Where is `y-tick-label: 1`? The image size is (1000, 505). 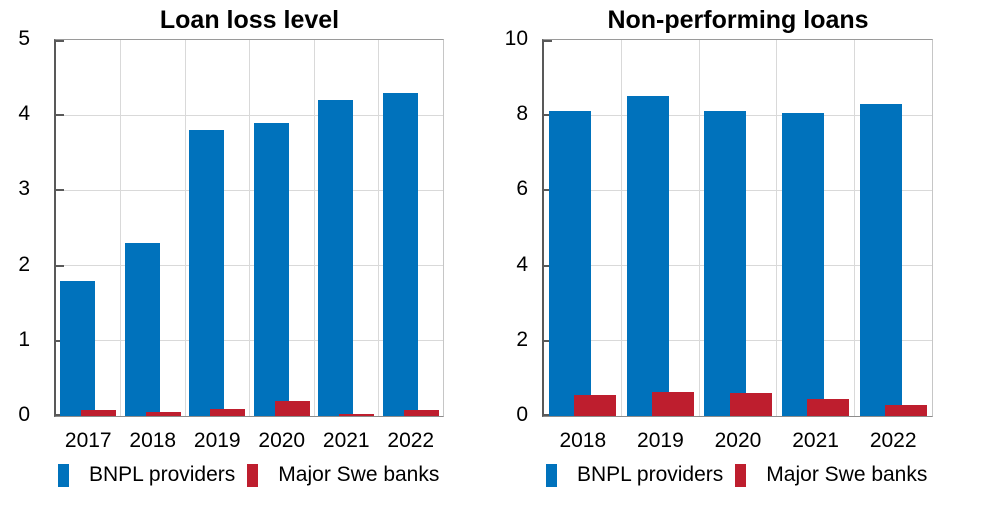 y-tick-label: 1 is located at coordinates (24, 339).